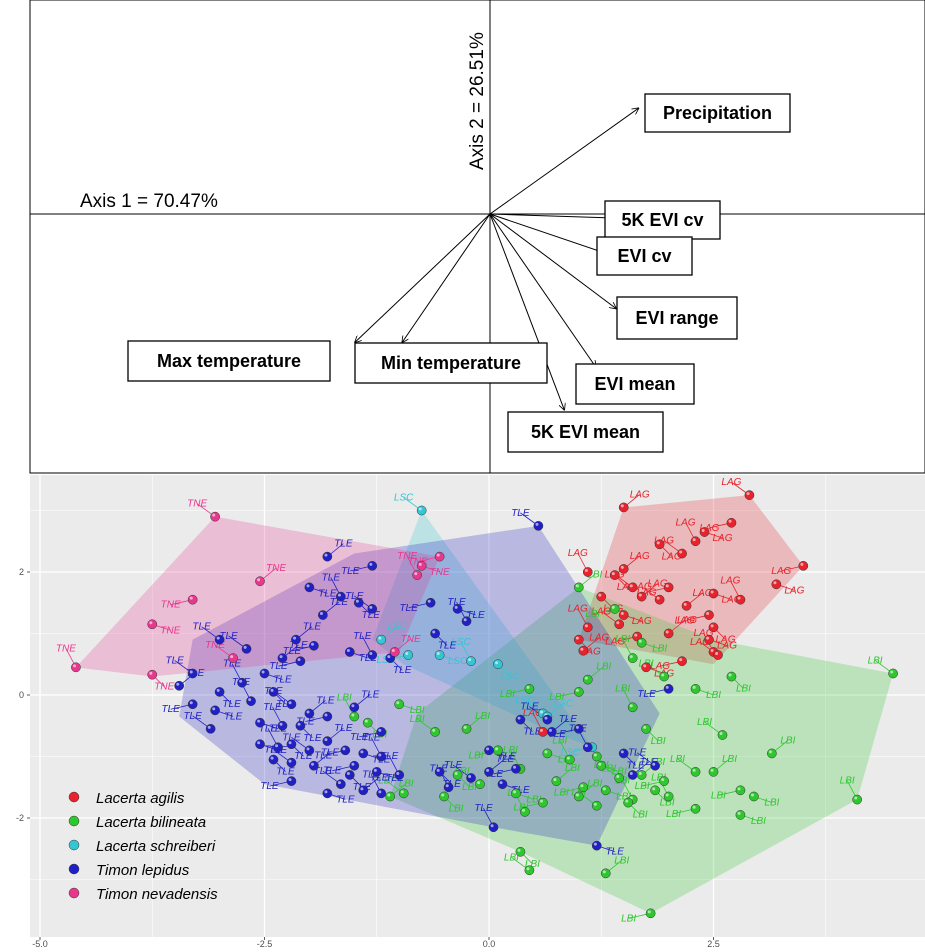 This screenshot has width=925, height=952. I want to click on vector-label-box-precipitation, so click(717, 113).